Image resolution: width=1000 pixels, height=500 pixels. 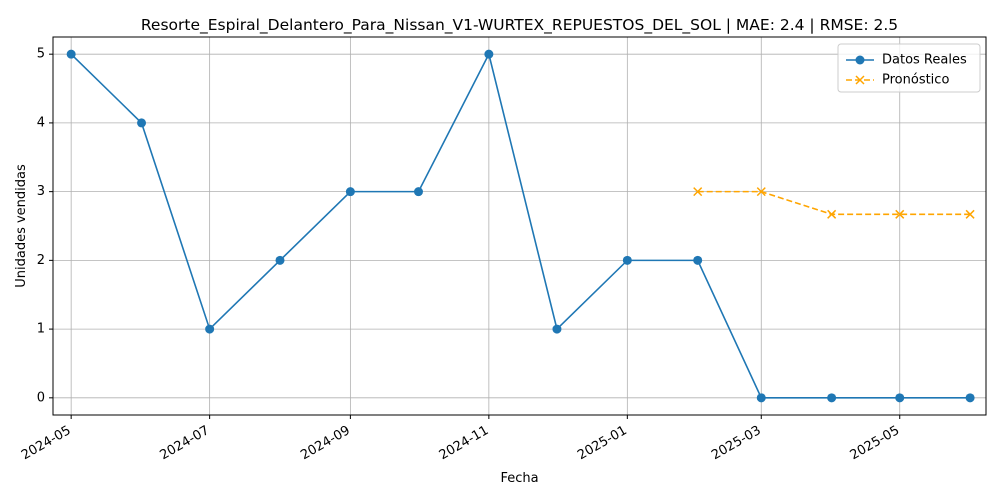 What do you see at coordinates (41, 191) in the screenshot?
I see `y-tick-label: 3` at bounding box center [41, 191].